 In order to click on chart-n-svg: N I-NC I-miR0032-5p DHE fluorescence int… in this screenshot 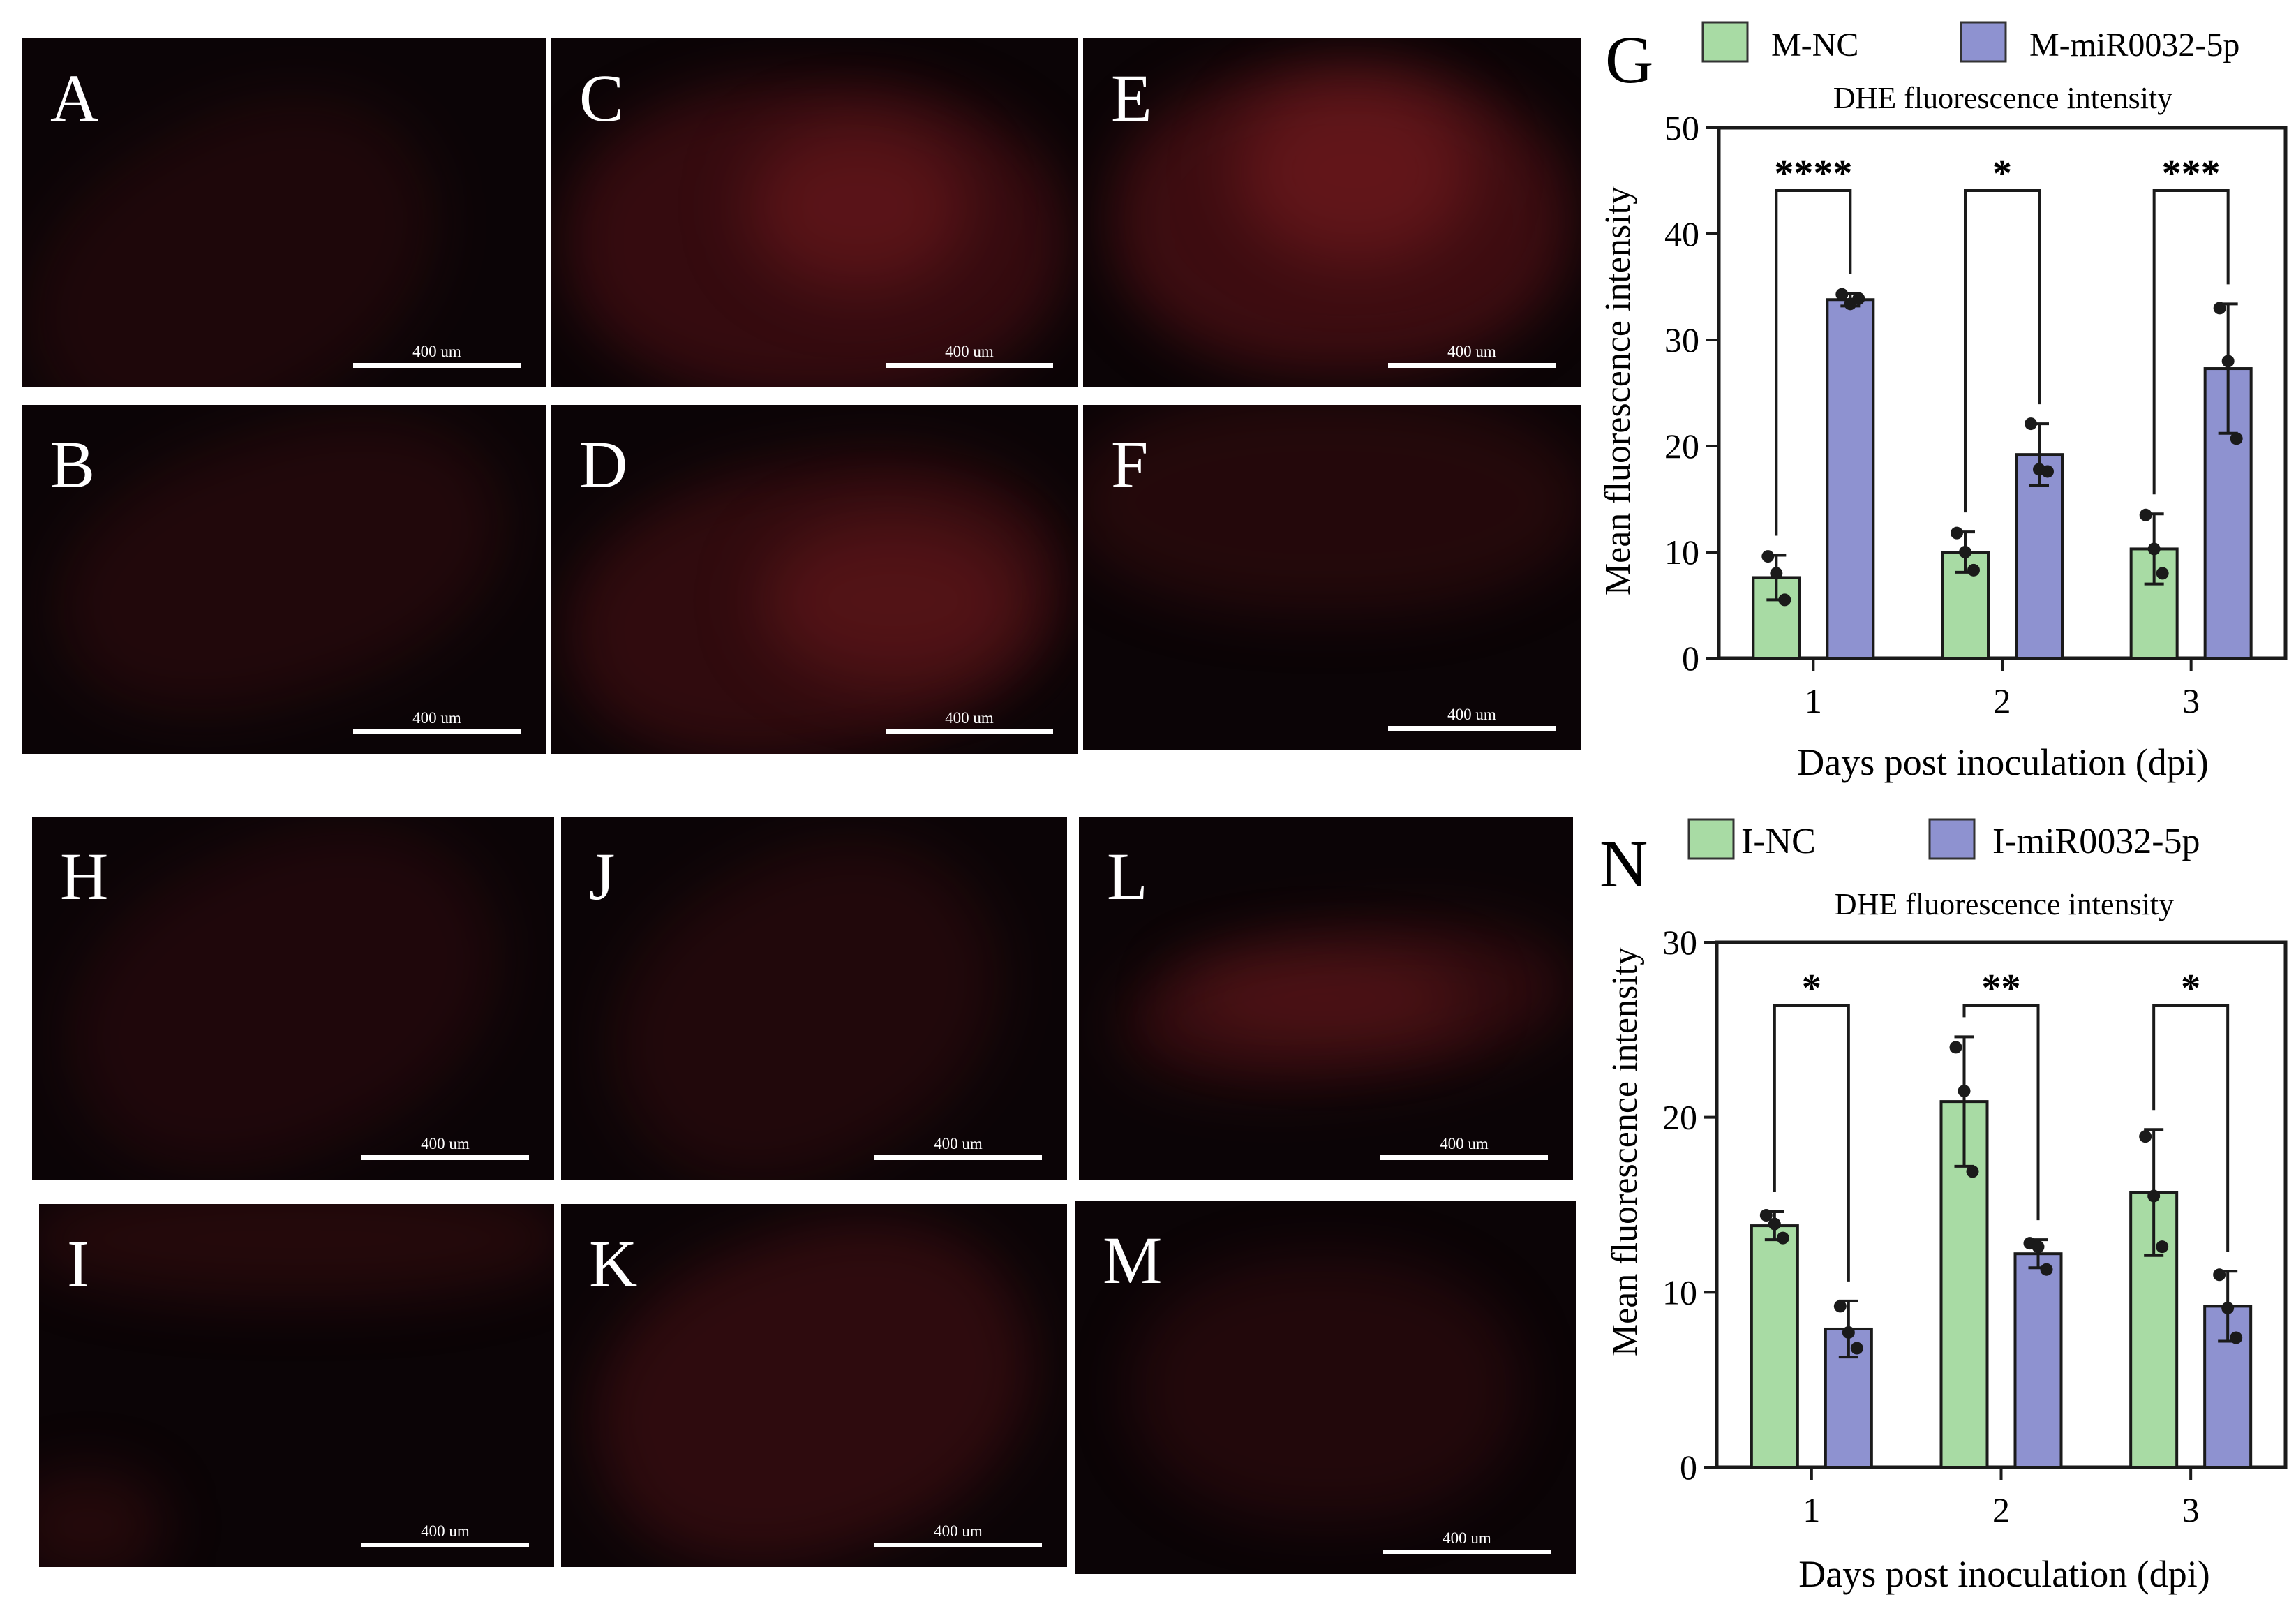, I will do `click(1944, 1206)`.